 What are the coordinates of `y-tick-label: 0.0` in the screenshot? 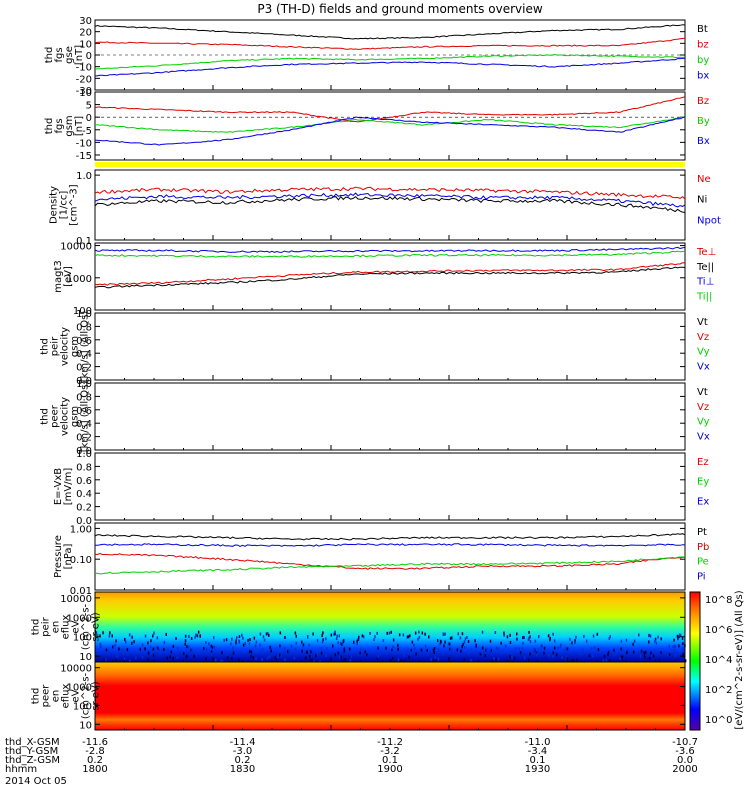 It's located at (84, 451).